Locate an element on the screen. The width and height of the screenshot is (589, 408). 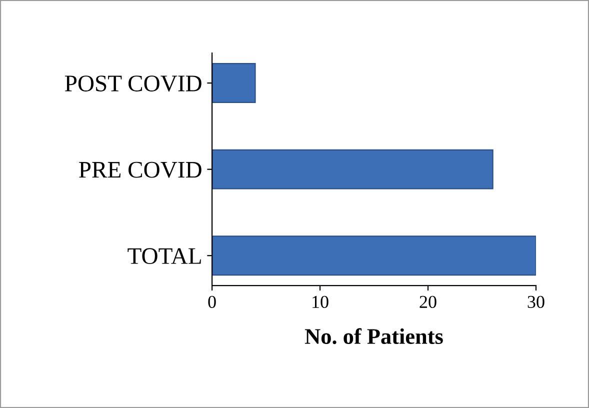
y-tick-label: TOTAL is located at coordinates (164, 256).